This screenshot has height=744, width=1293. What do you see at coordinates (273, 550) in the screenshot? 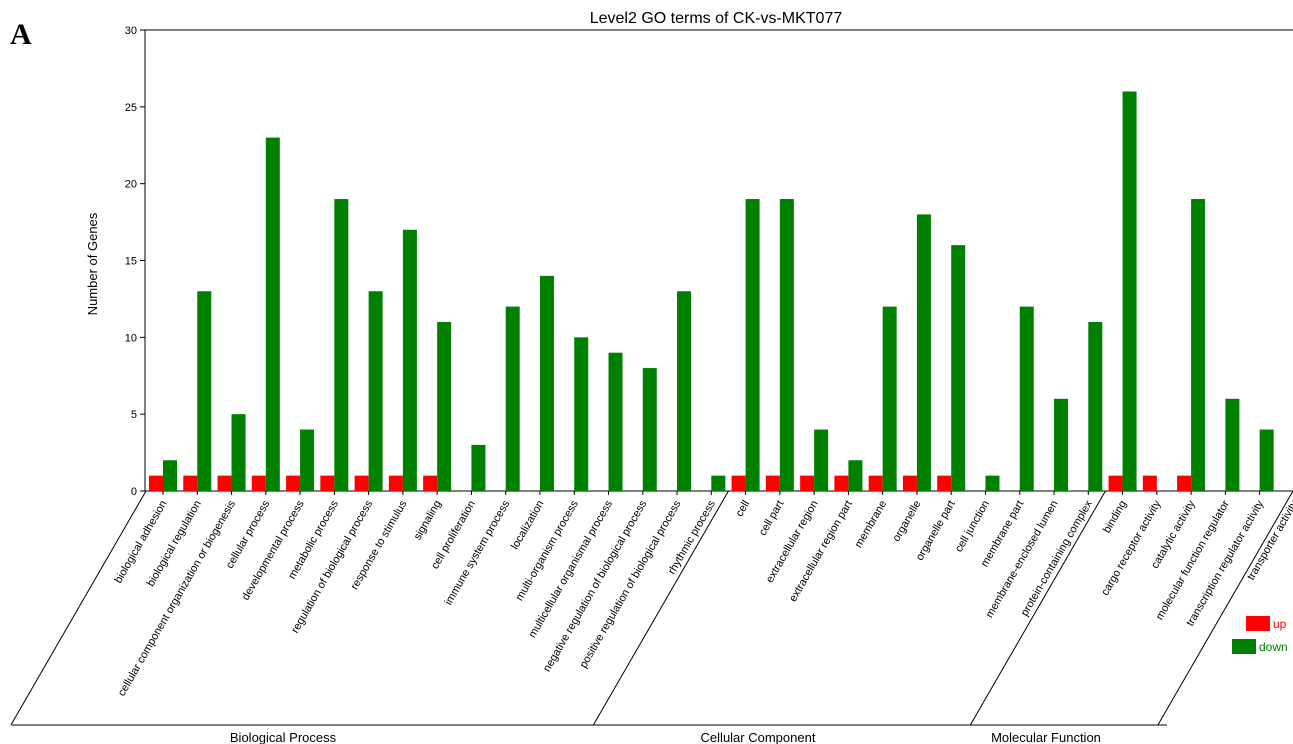
I see `x-tick-label: developmental process` at bounding box center [273, 550].